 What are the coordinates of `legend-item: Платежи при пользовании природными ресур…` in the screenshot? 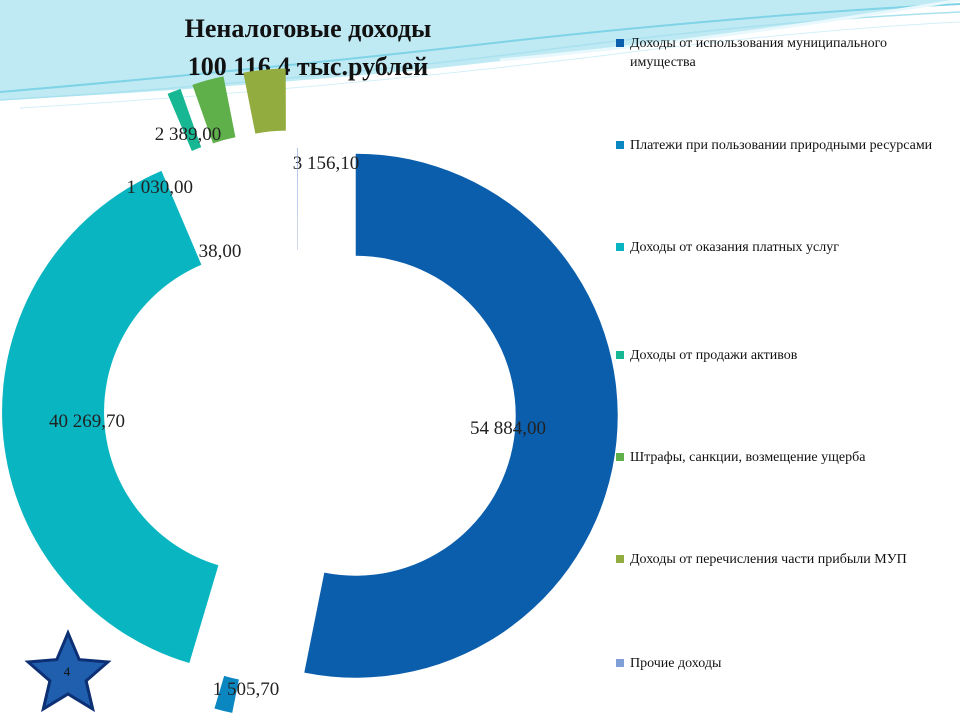 It's located at (783, 145).